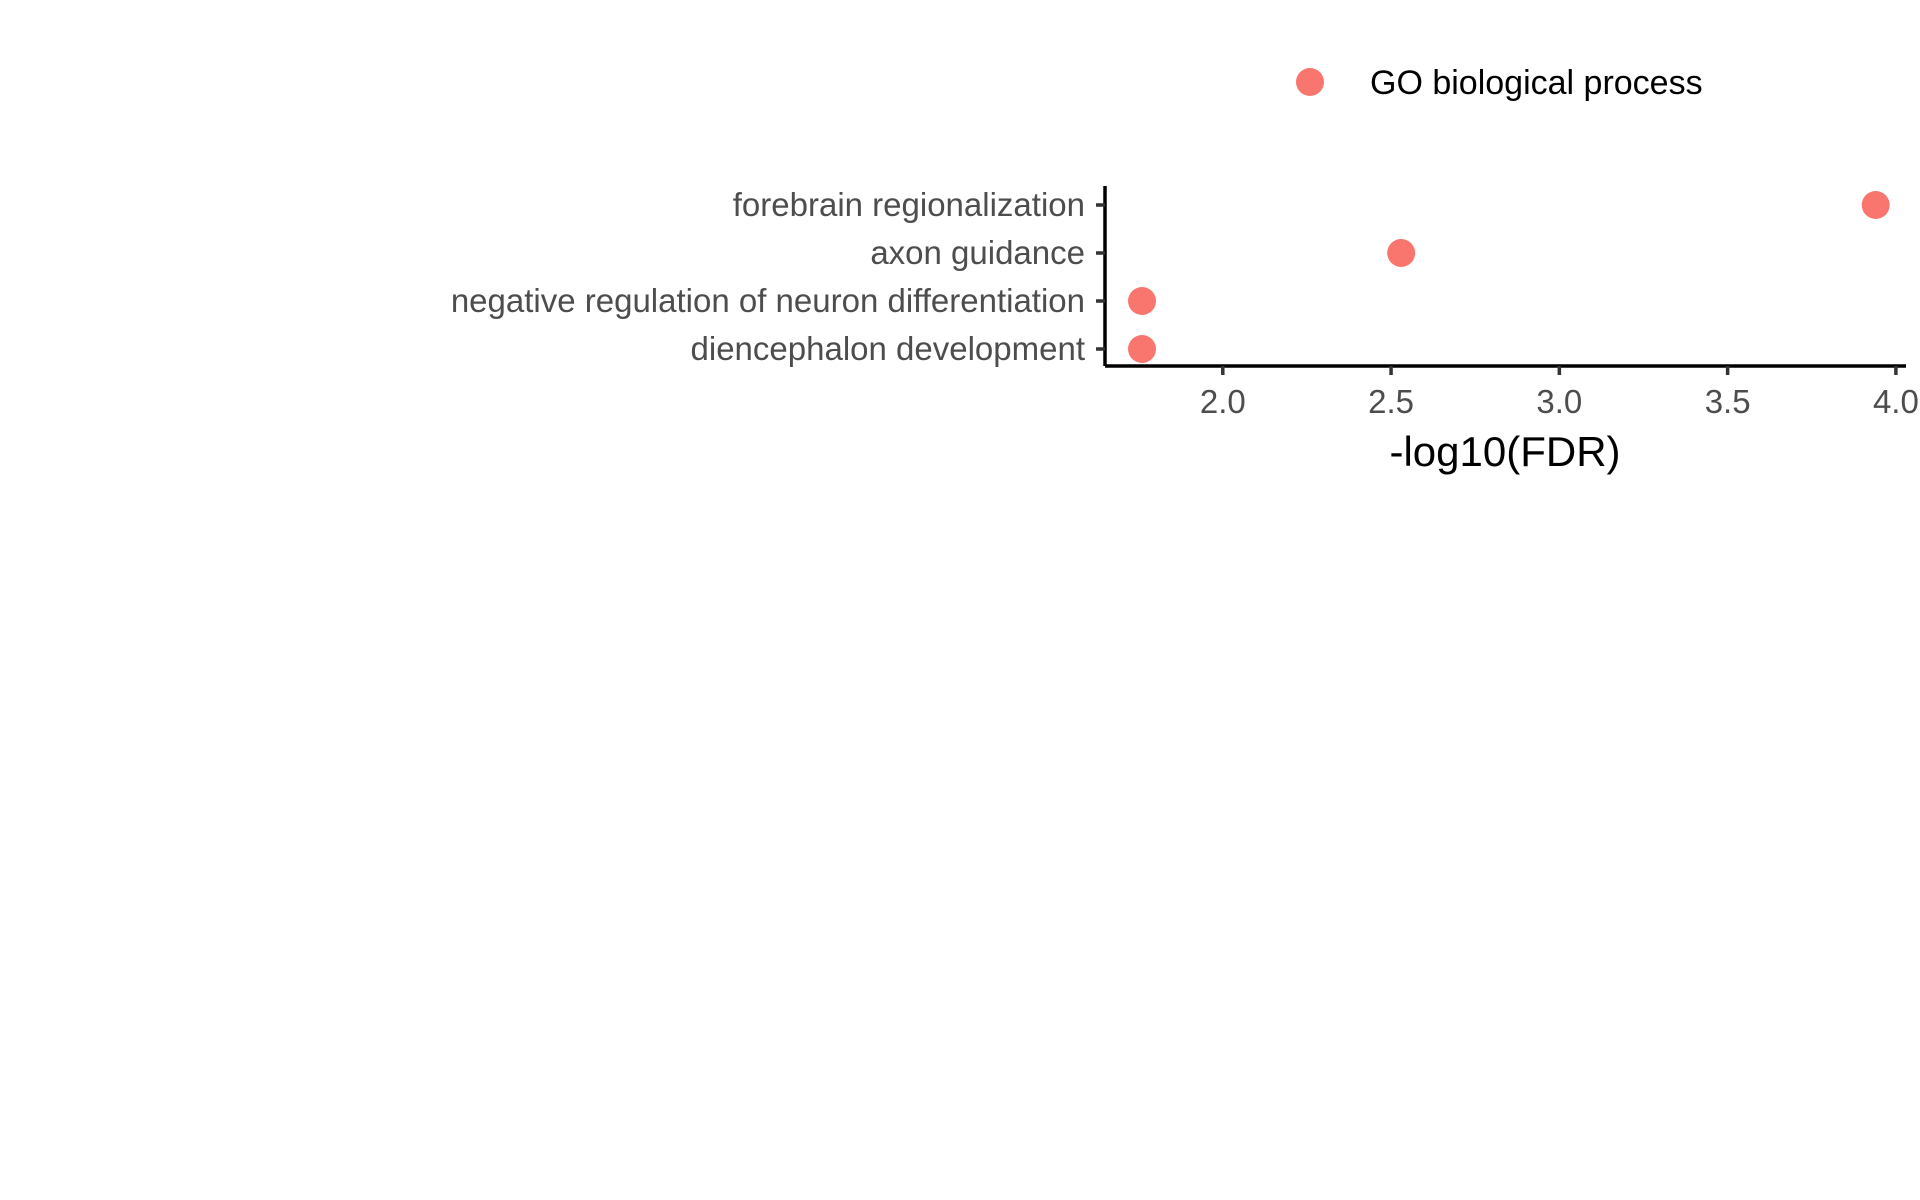  Describe the element at coordinates (1504, 451) in the screenshot. I see `x-axis-title: -log10(FDR)` at that location.